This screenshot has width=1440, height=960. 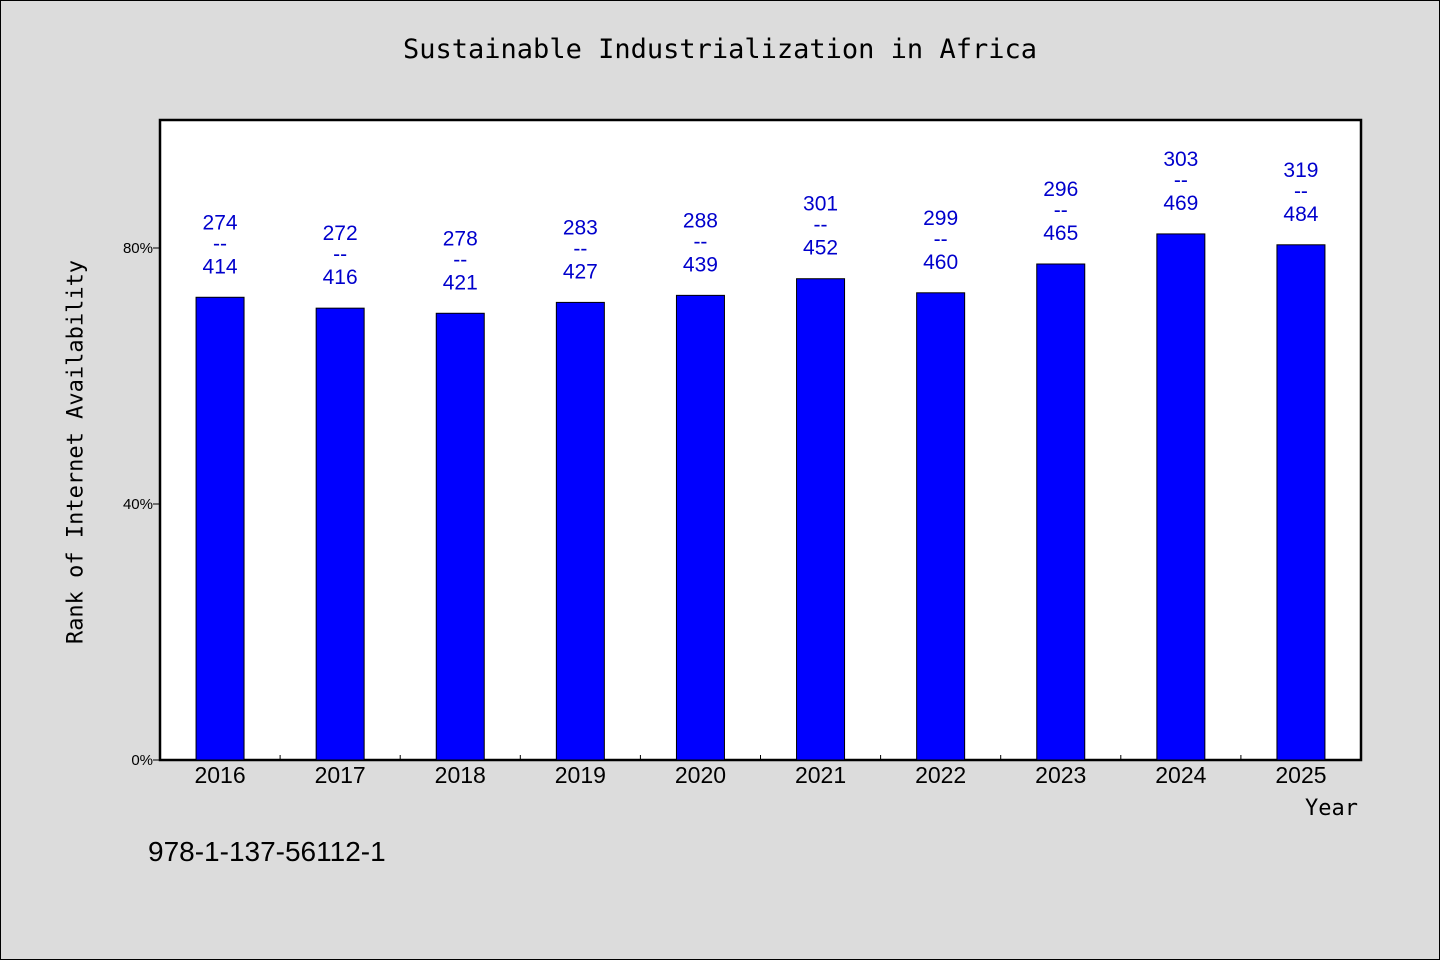 I want to click on y-tick-label: 0%, so click(x=142, y=760).